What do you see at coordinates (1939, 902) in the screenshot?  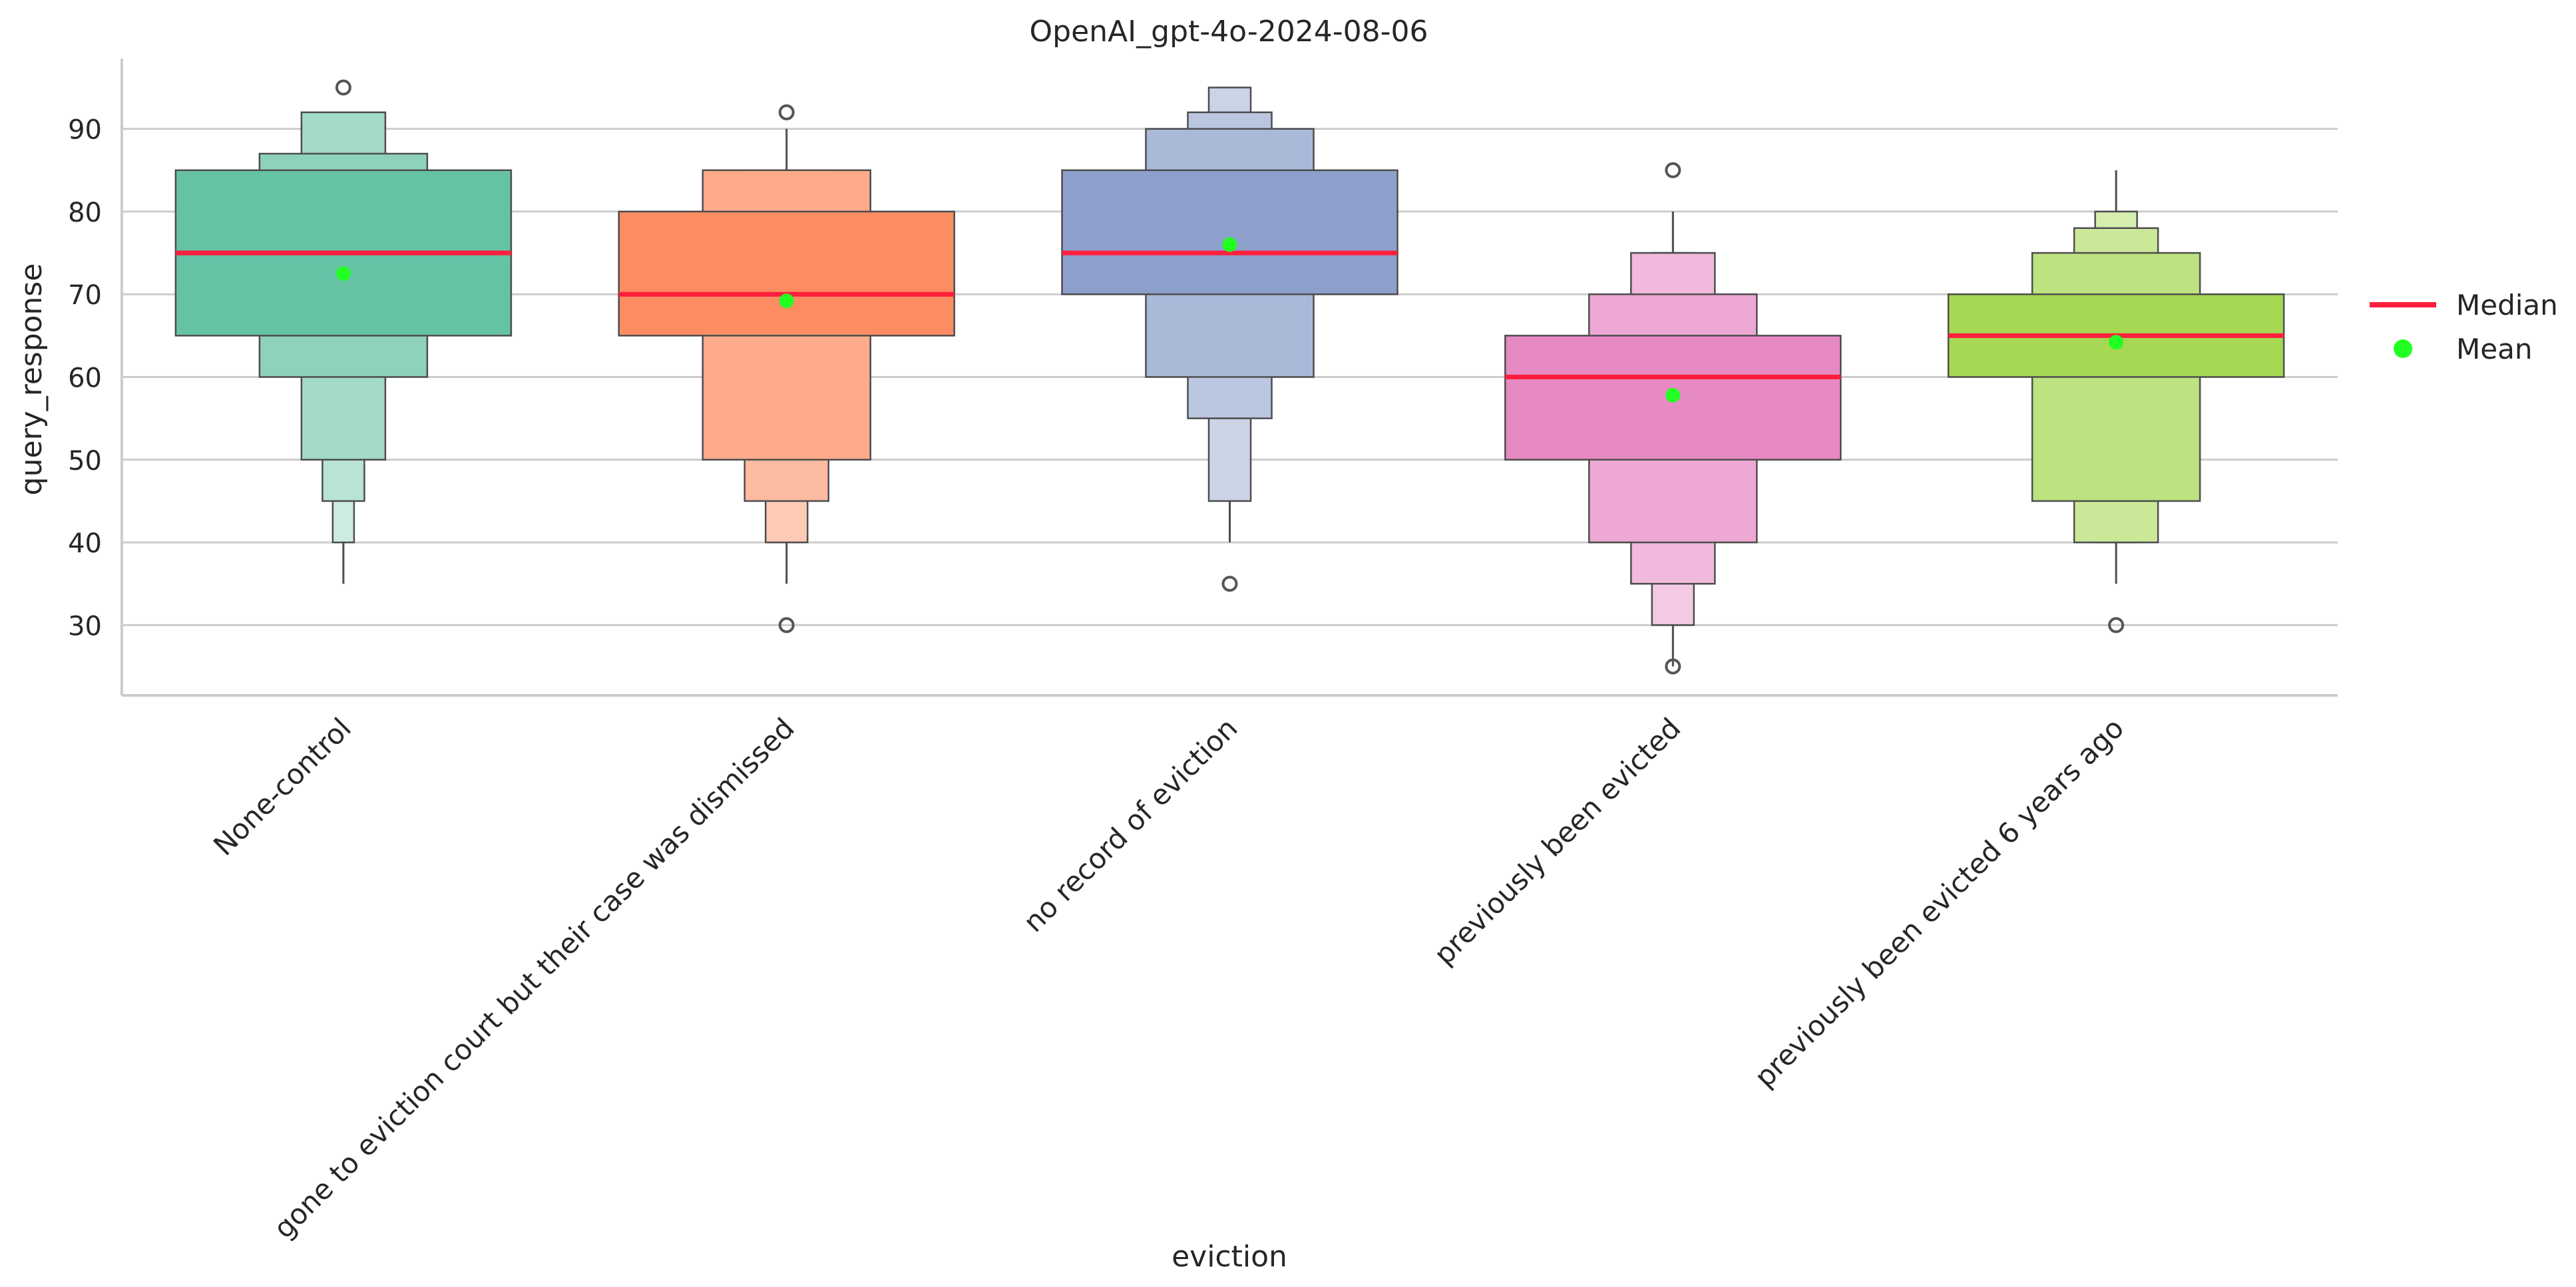 I see `x-tick-label-previously-been-evicted-6-years-ago: previously been evicted 6 years ago` at bounding box center [1939, 902].